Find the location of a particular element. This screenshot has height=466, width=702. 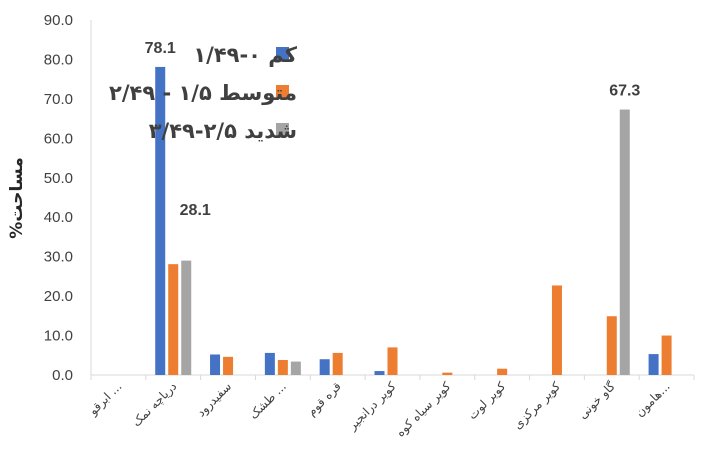

x-tick-label: کویر مرکزی is located at coordinates (537, 406).